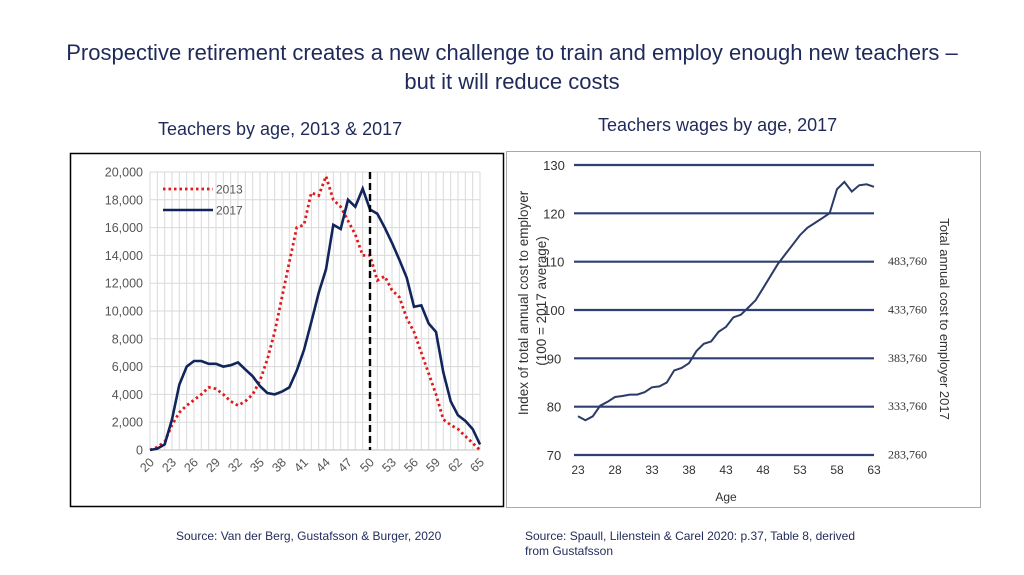 This screenshot has width=1024, height=575. I want to click on legend-2017-label: 2017, so click(229, 211).